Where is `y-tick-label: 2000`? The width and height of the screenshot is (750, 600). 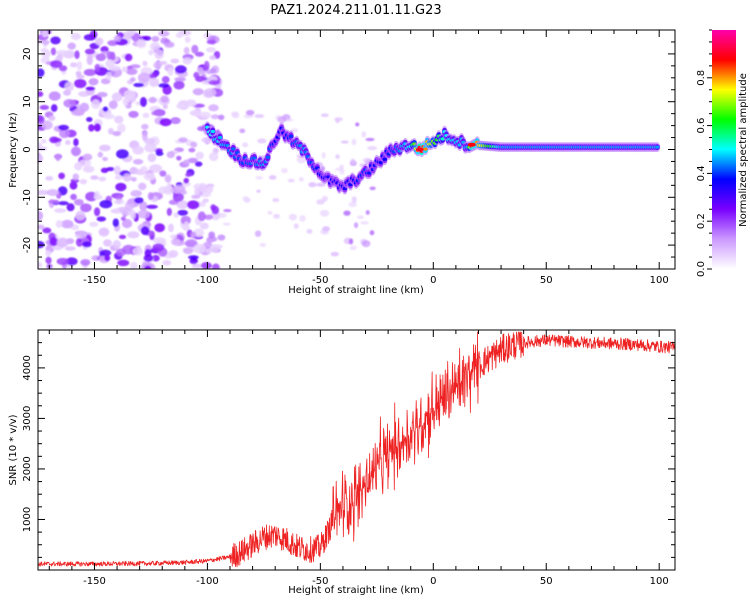
y-tick-label: 2000 is located at coordinates (27, 468).